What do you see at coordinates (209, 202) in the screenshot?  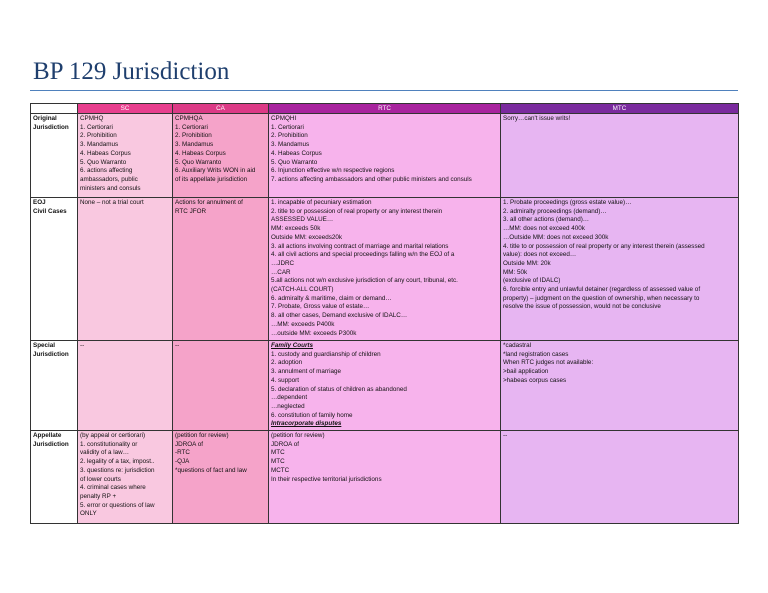 I see `cell-line: Actions for annulment of` at bounding box center [209, 202].